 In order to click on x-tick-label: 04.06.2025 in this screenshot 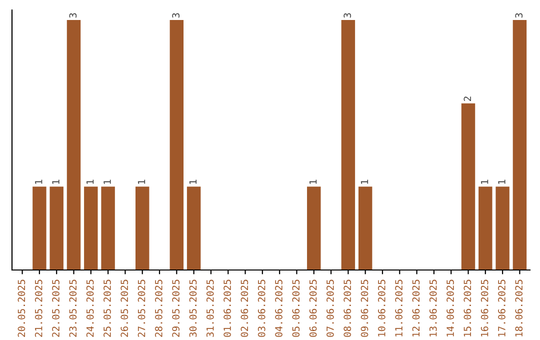, I will do `click(278, 308)`.